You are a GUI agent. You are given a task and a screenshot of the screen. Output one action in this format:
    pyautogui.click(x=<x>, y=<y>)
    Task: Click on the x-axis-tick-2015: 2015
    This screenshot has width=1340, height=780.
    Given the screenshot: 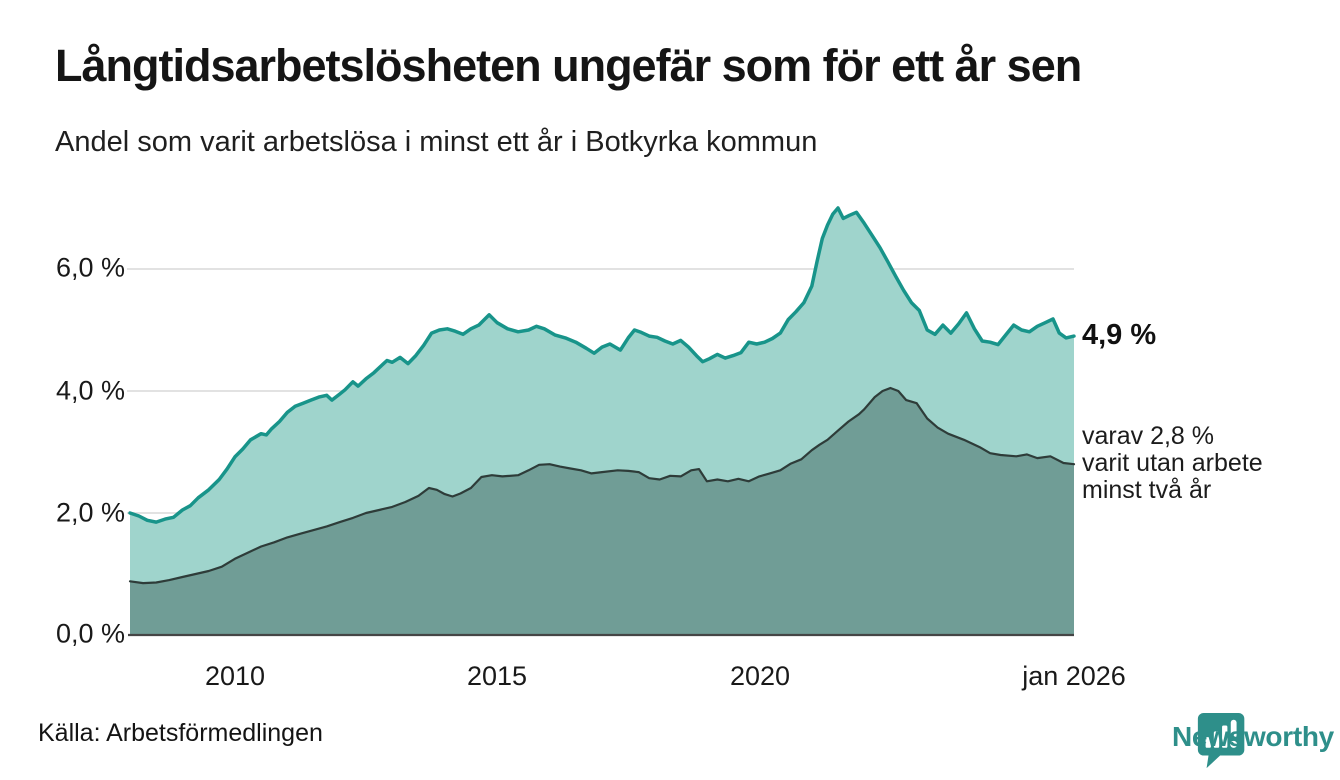 What is the action you would take?
    pyautogui.click(x=497, y=676)
    